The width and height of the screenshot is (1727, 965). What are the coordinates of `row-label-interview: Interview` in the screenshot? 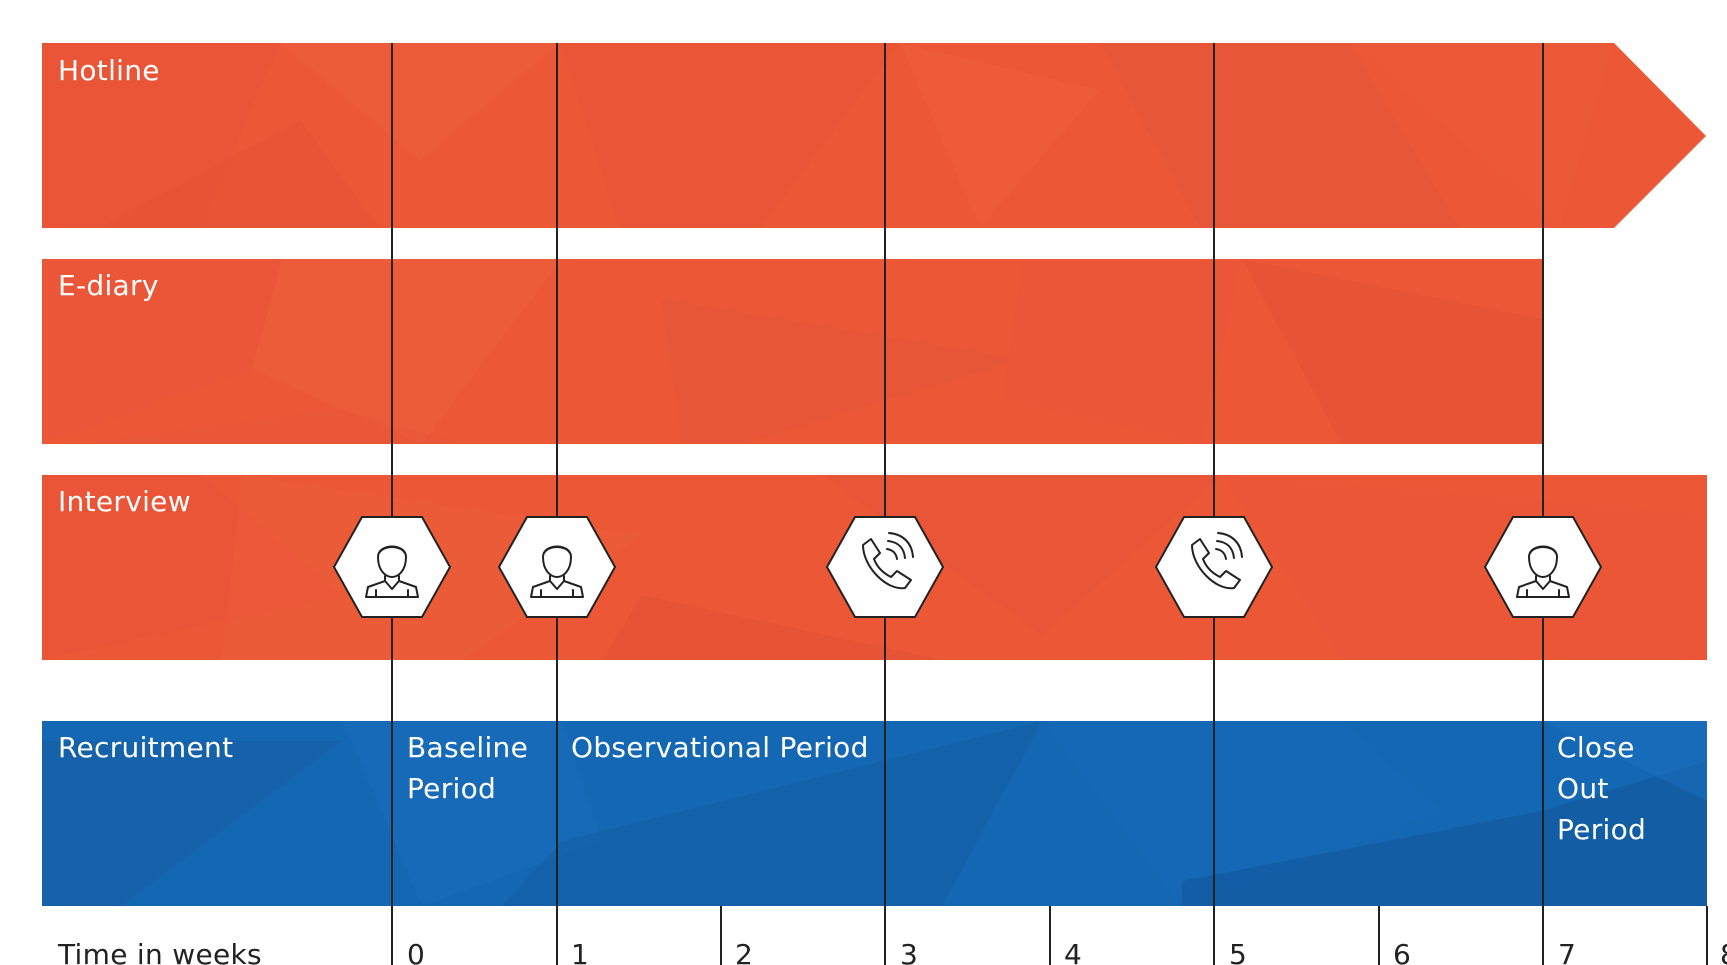 It's located at (124, 501).